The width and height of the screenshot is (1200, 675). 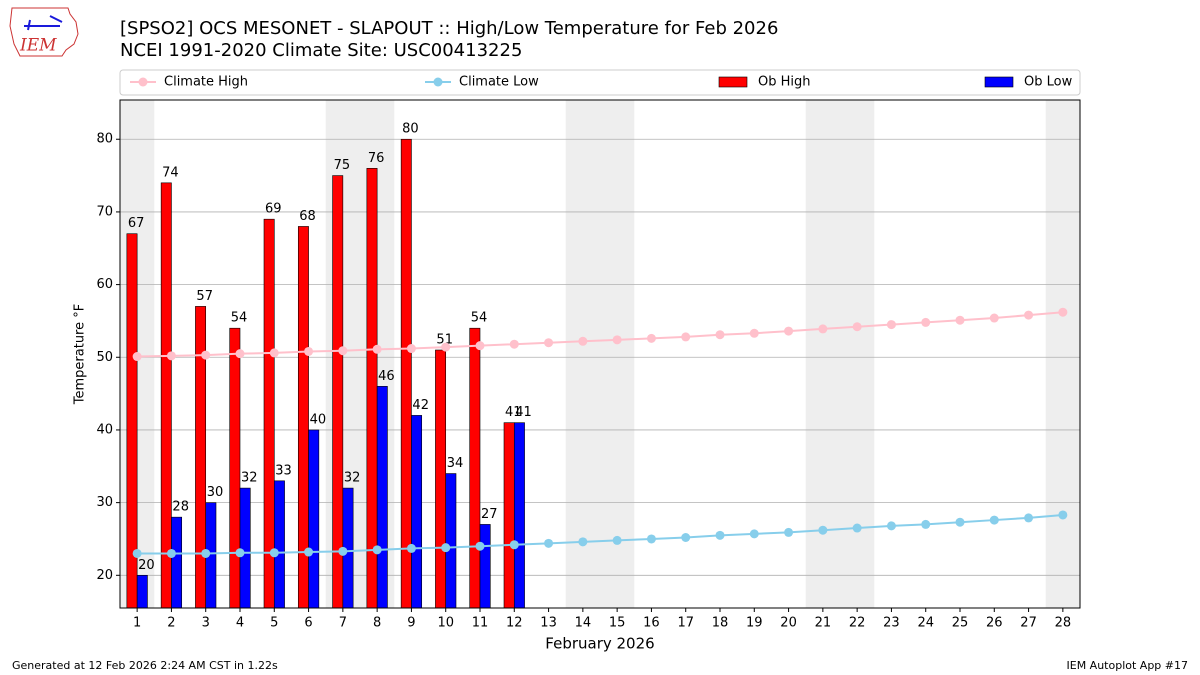 I want to click on y-tick-label: 80, so click(x=104, y=139).